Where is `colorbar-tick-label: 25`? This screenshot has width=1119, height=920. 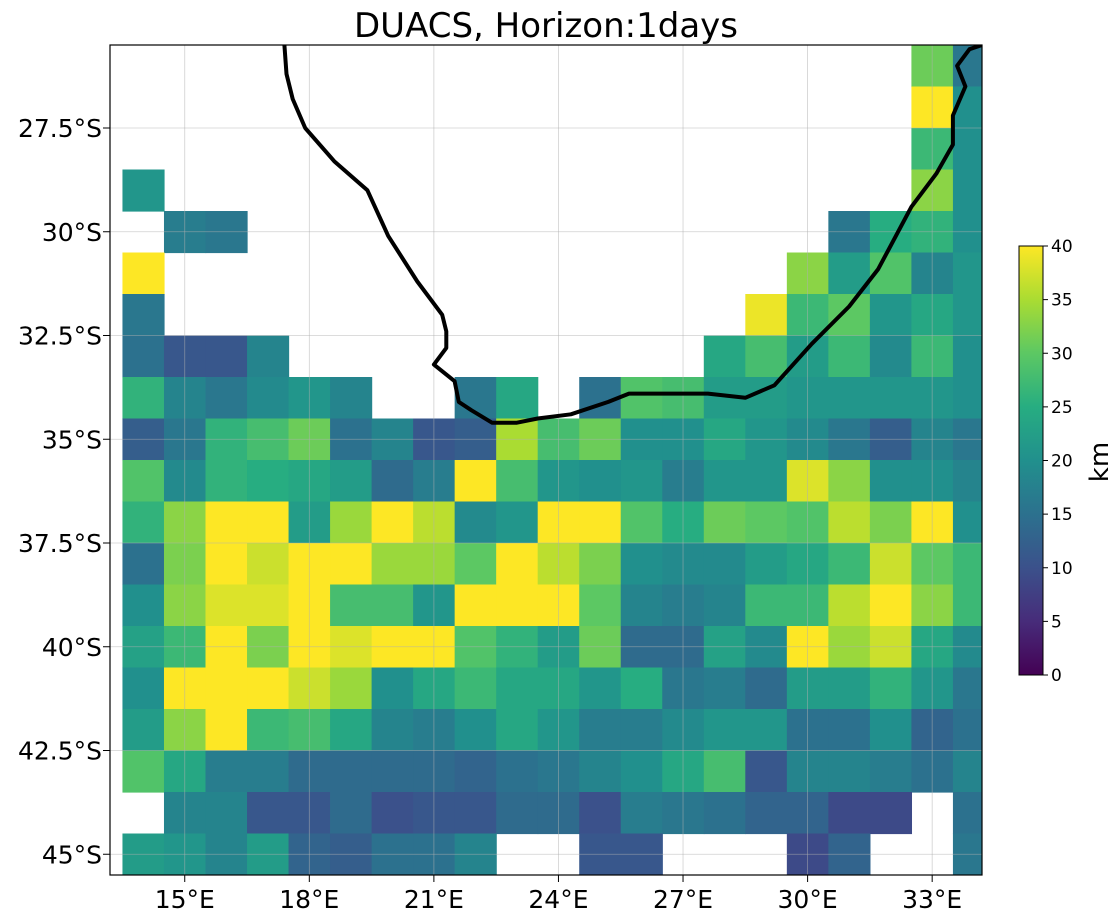 colorbar-tick-label: 25 is located at coordinates (1062, 408).